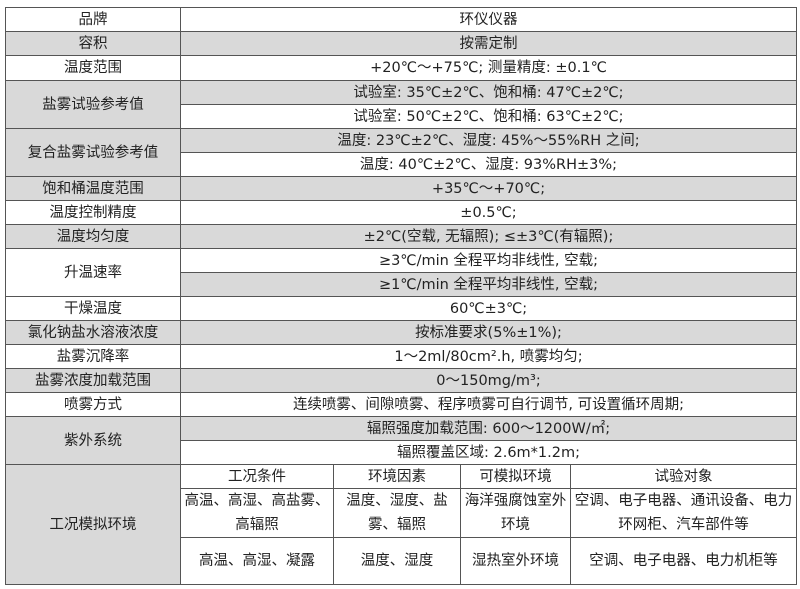  What do you see at coordinates (93, 19) in the screenshot?
I see `label-brand: 品牌` at bounding box center [93, 19].